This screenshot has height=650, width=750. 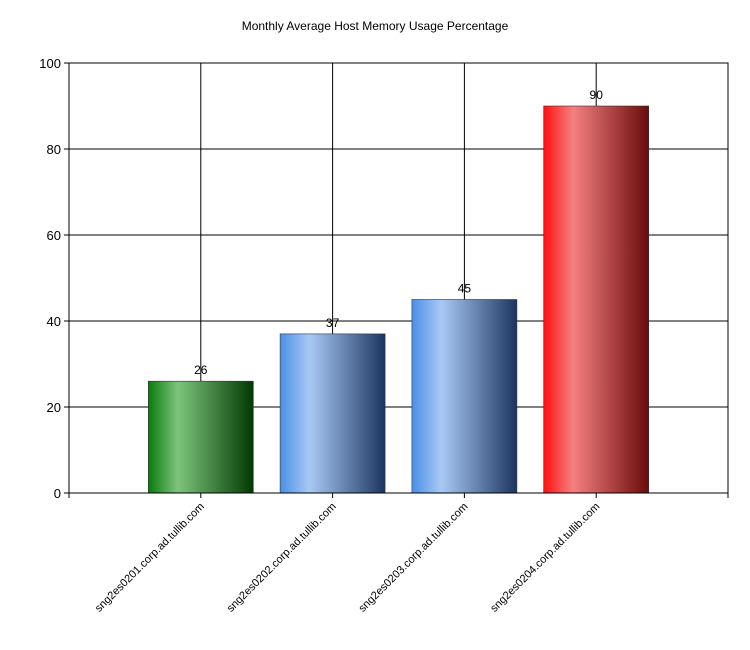 I want to click on x-tick-label: sng2es0203.corp.ad.tullib.com, so click(x=414, y=558).